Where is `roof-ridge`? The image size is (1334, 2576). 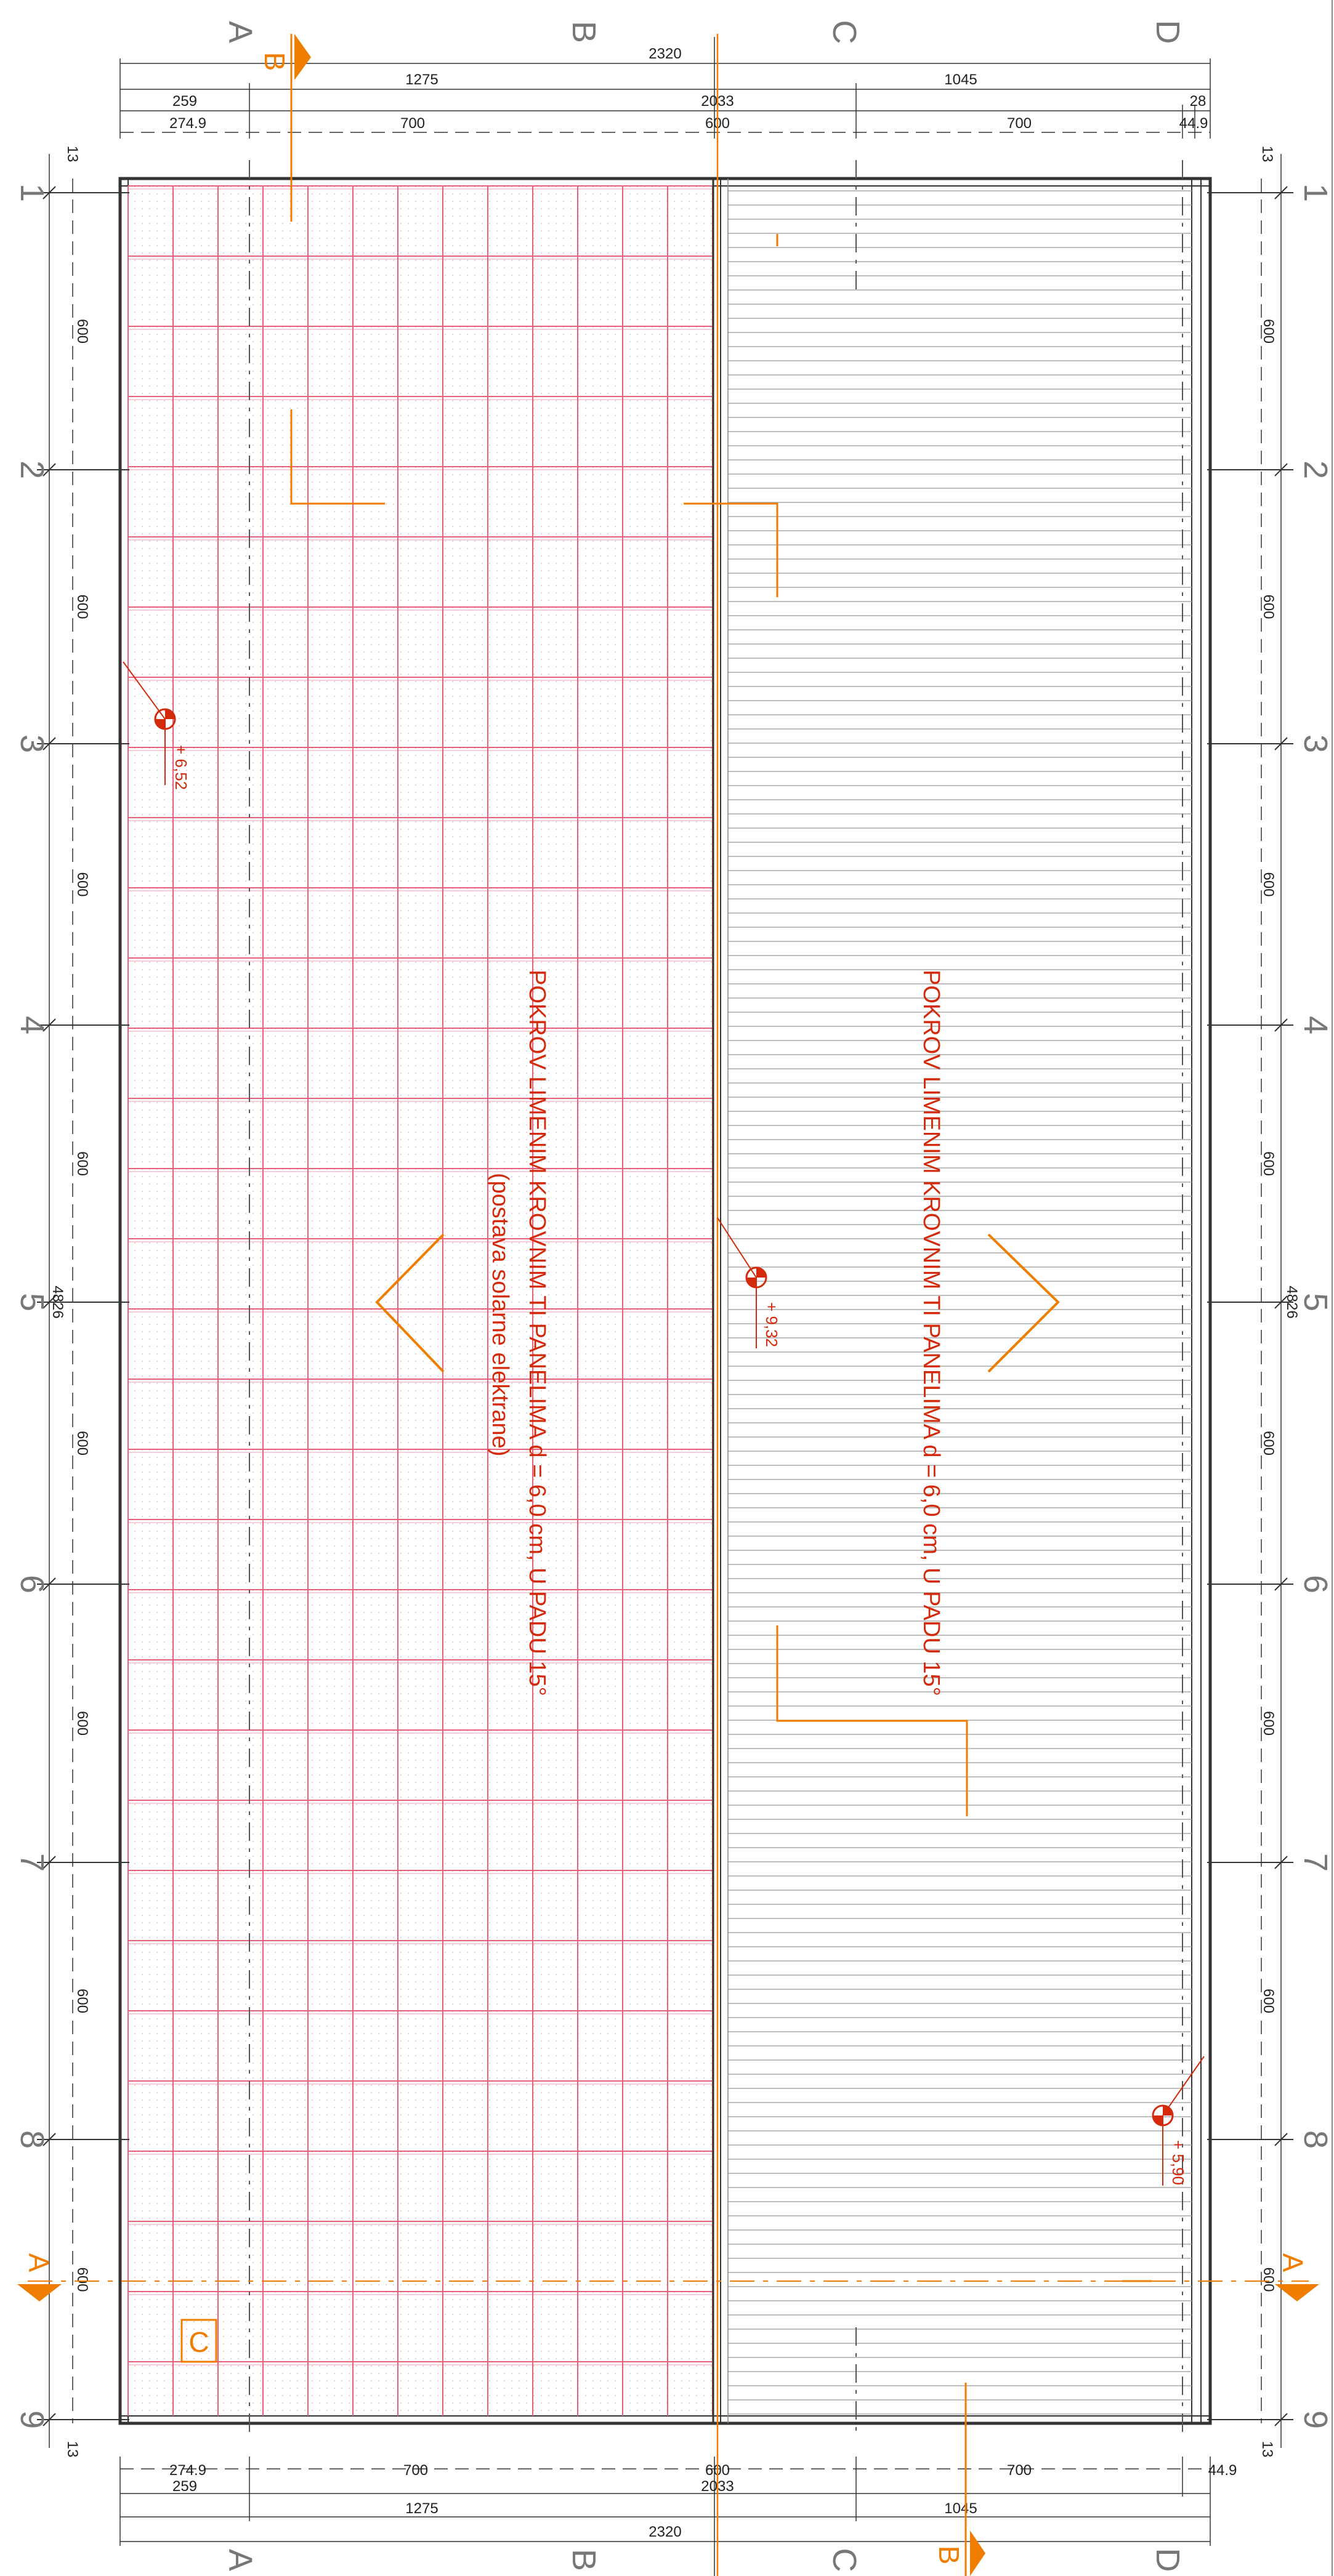 roof-ridge is located at coordinates (720, 1301).